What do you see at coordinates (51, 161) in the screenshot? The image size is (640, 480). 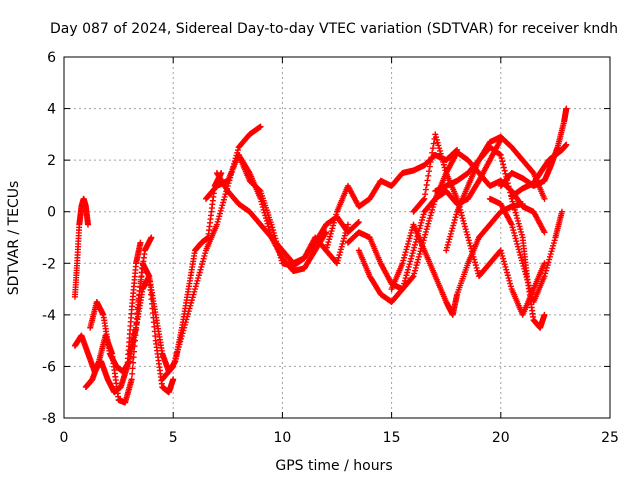 I see `y-tick-label: 2` at bounding box center [51, 161].